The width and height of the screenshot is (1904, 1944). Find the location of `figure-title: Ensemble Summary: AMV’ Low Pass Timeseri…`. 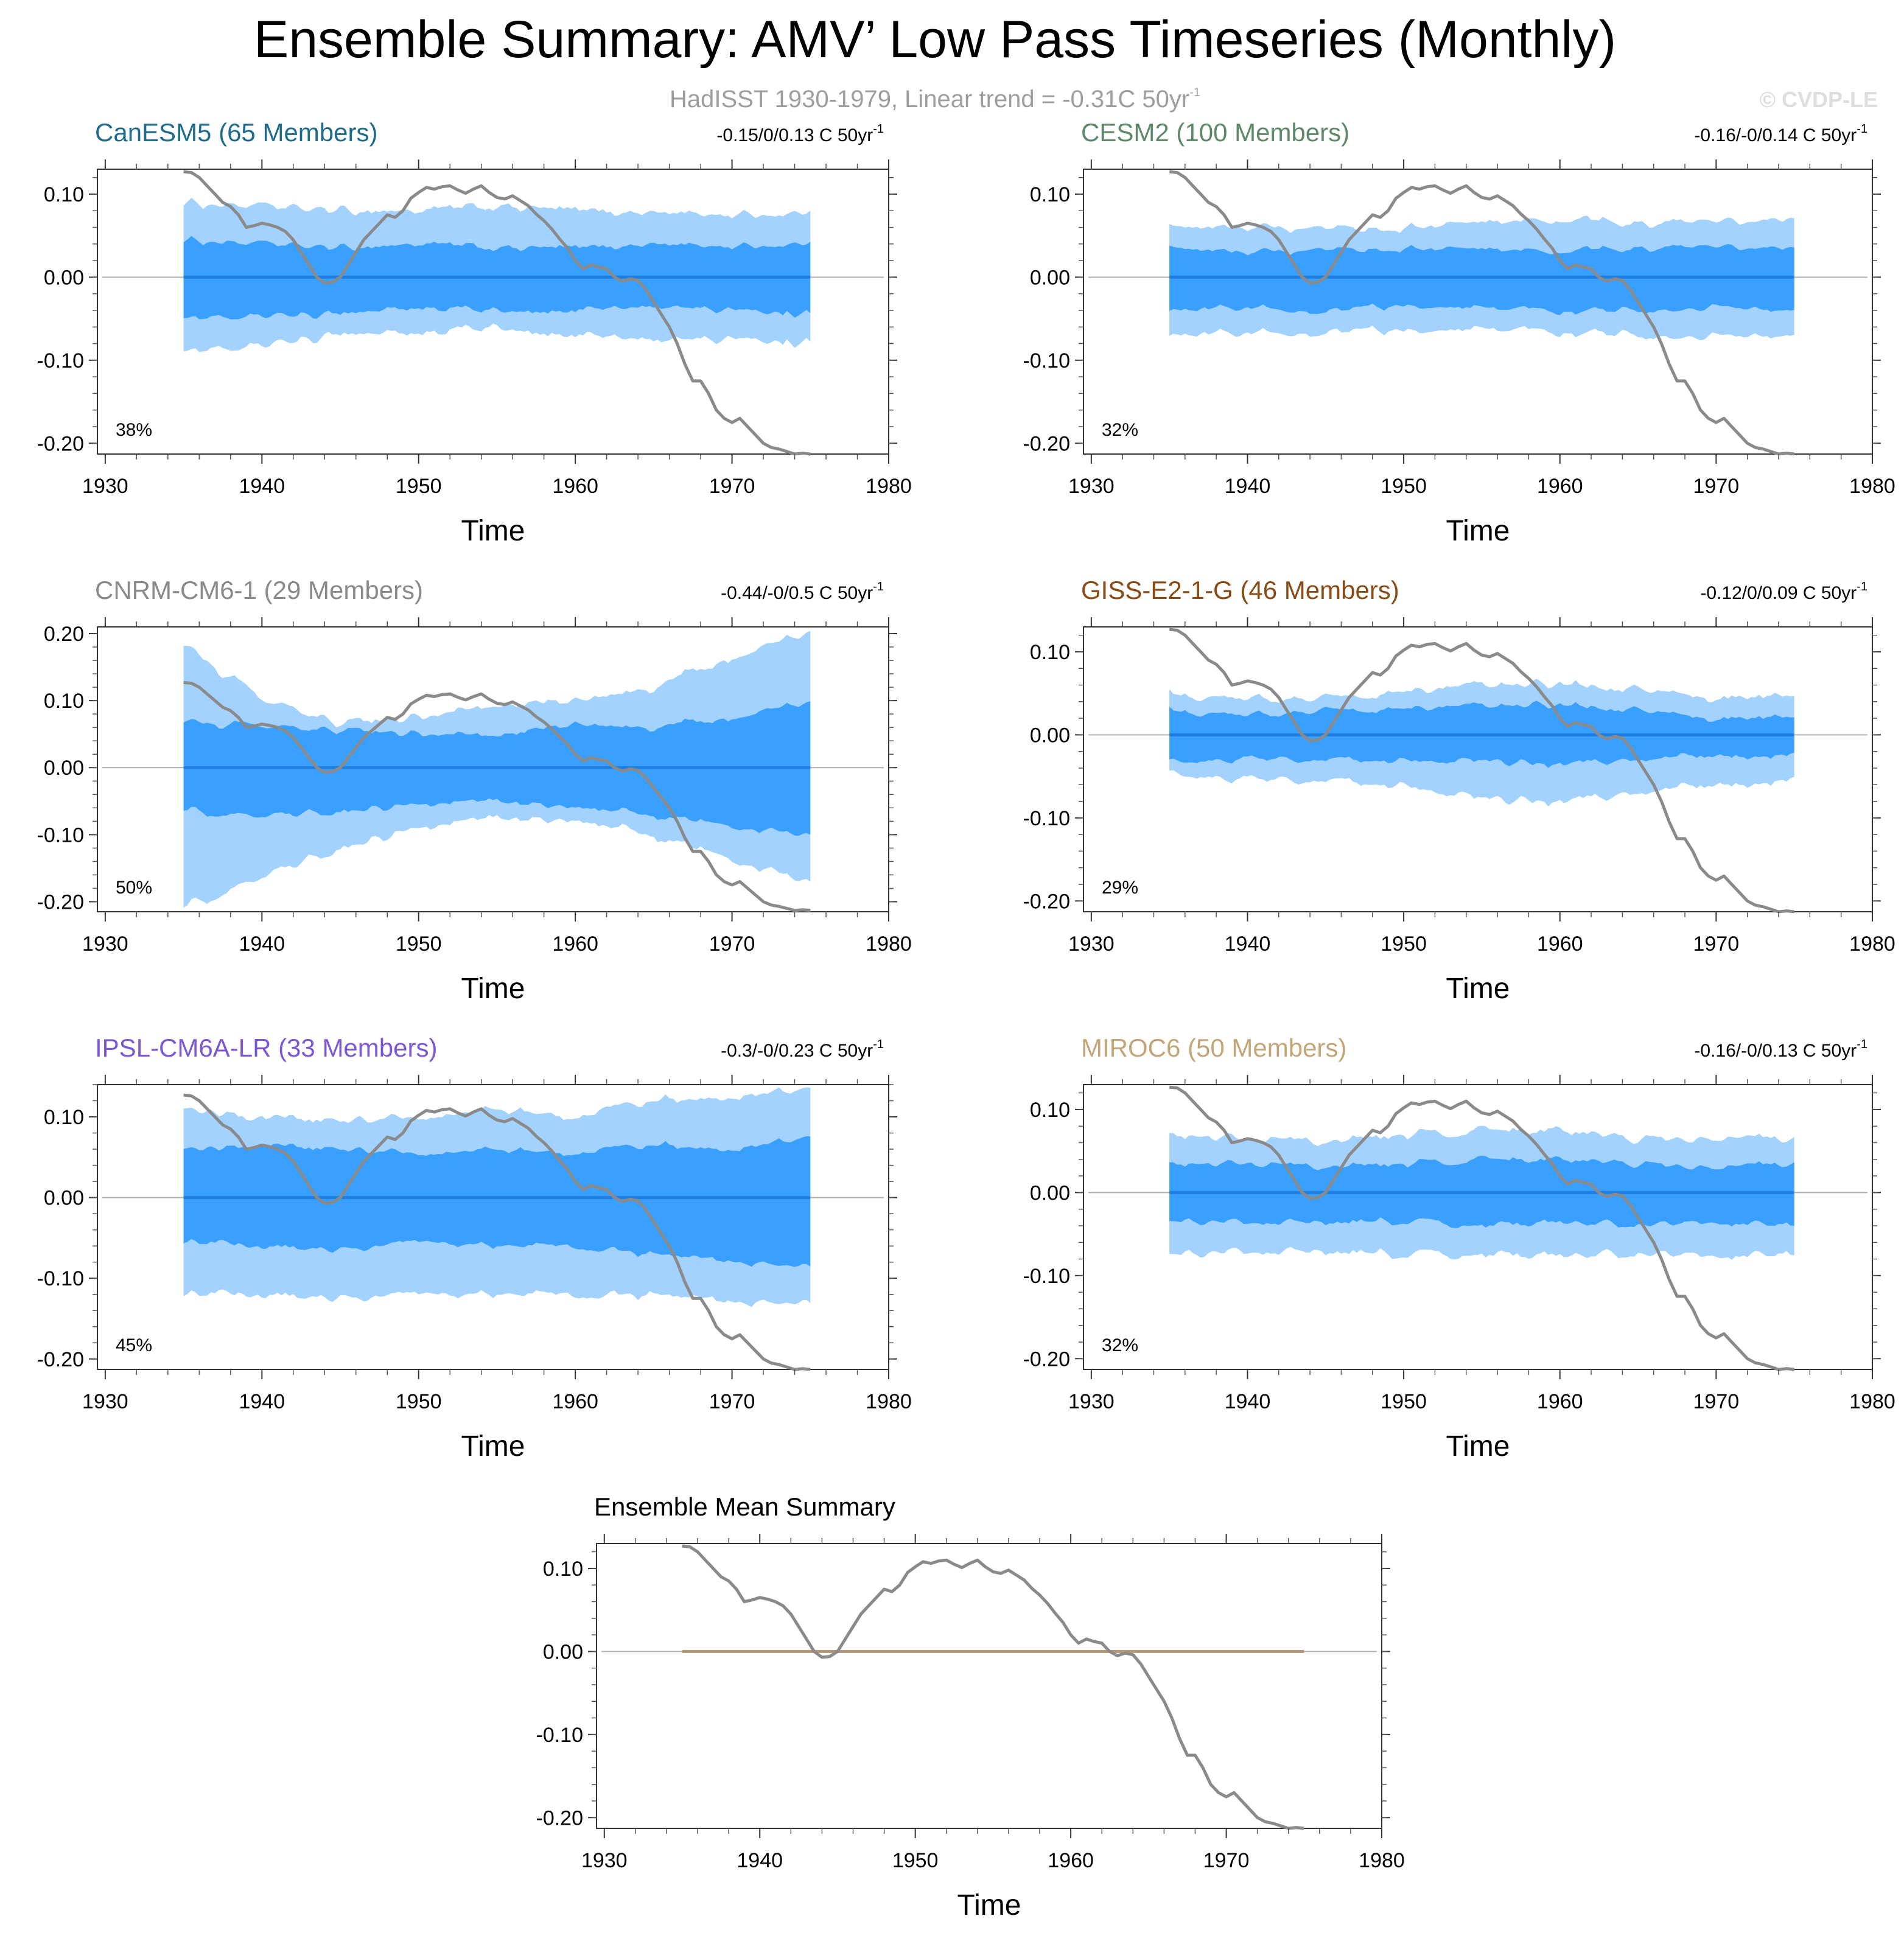

figure-title: Ensemble Summary: AMV’ Low Pass Timeseri… is located at coordinates (935, 39).